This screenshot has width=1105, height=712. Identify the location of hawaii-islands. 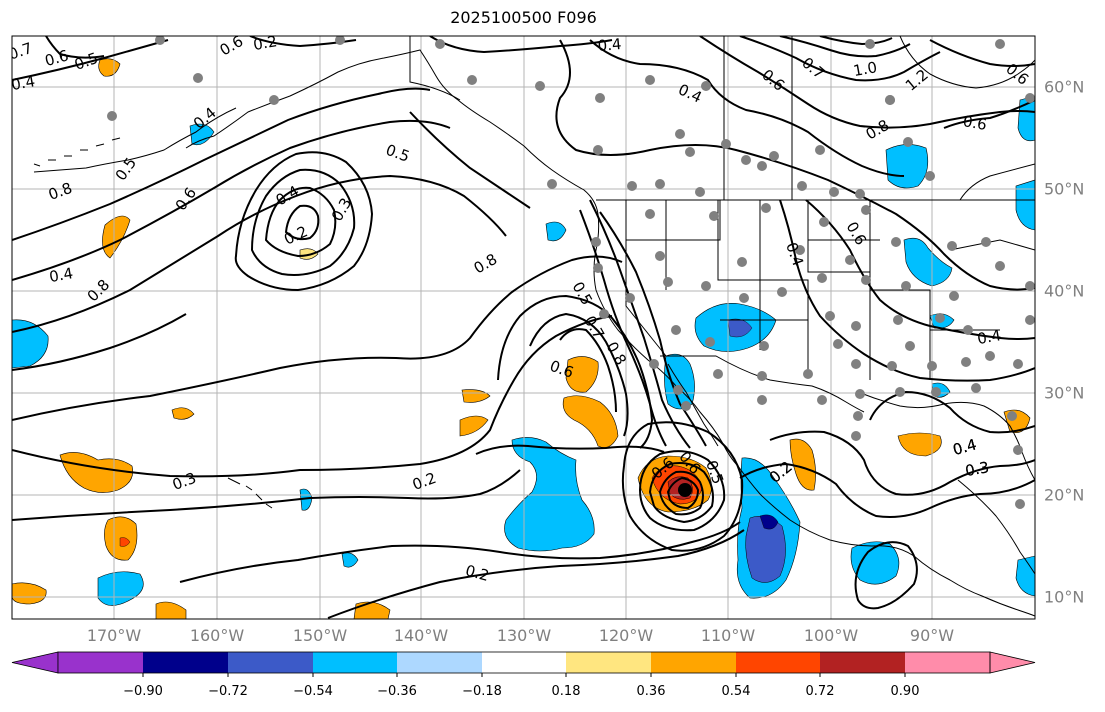
(250, 493).